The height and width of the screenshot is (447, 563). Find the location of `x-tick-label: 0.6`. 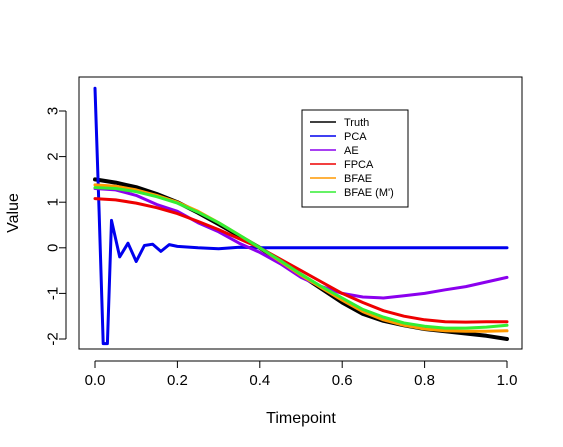

x-tick-label: 0.6 is located at coordinates (342, 380).